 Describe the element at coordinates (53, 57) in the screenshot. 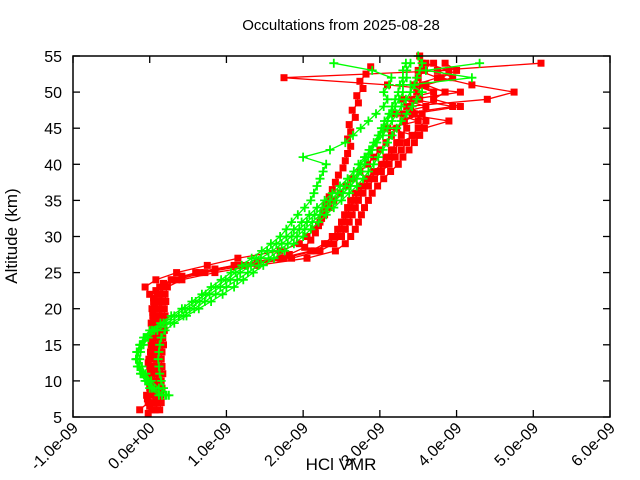

I see `y-tick-label: 55` at that location.